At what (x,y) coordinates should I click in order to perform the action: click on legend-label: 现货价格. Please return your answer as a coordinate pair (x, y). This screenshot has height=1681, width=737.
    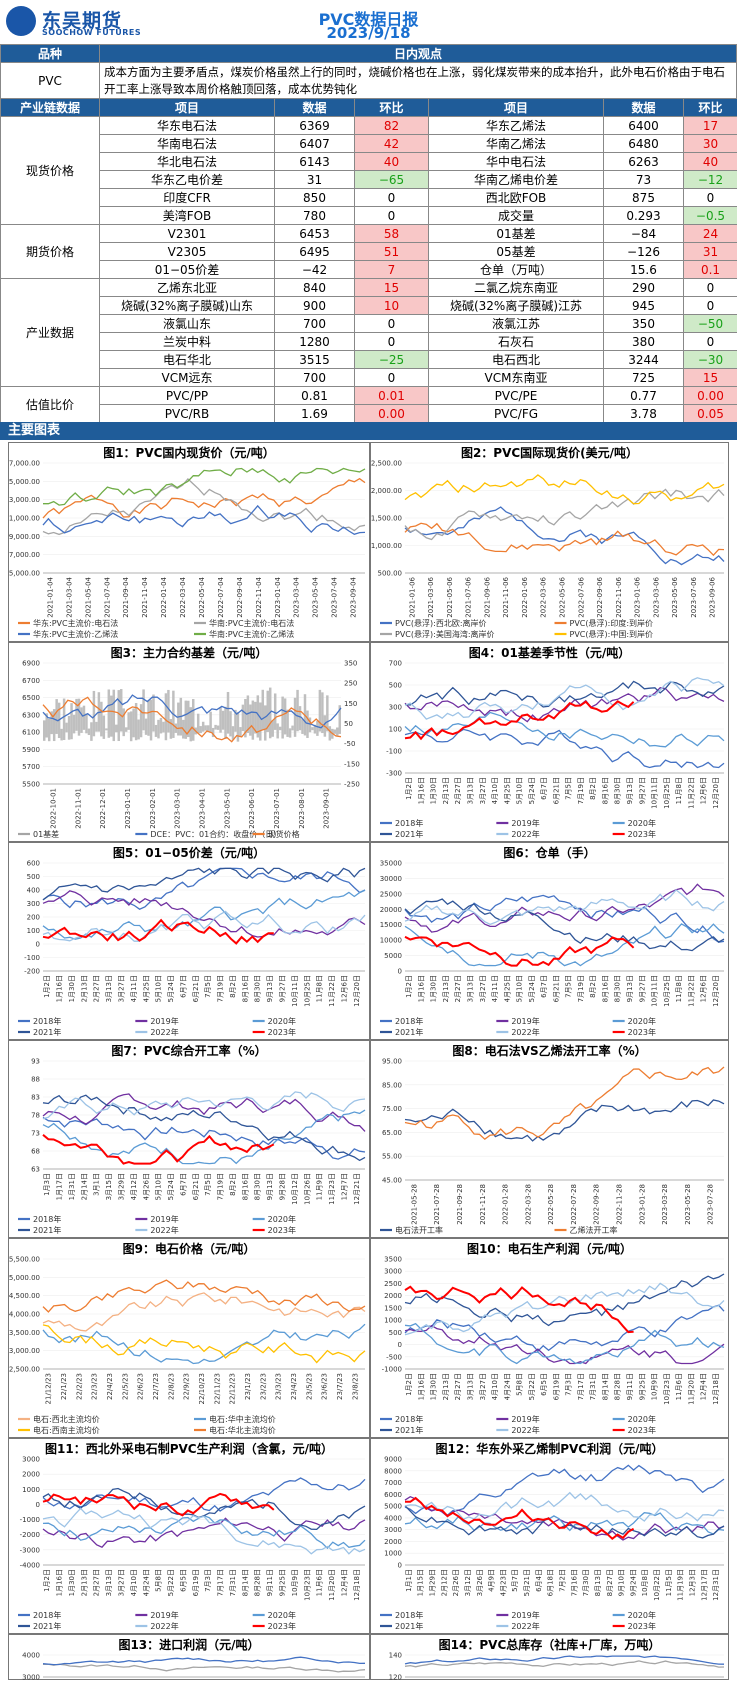
    Looking at the image, I should click on (284, 834).